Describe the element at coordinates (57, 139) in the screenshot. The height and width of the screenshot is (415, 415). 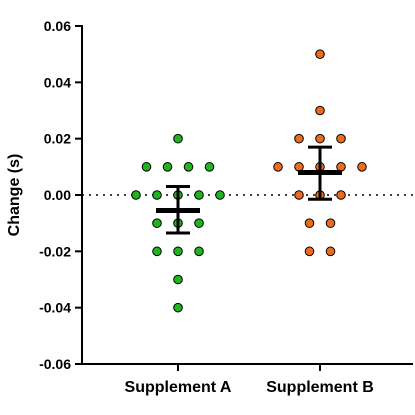
I see `y-tick-label: 0.02` at that location.